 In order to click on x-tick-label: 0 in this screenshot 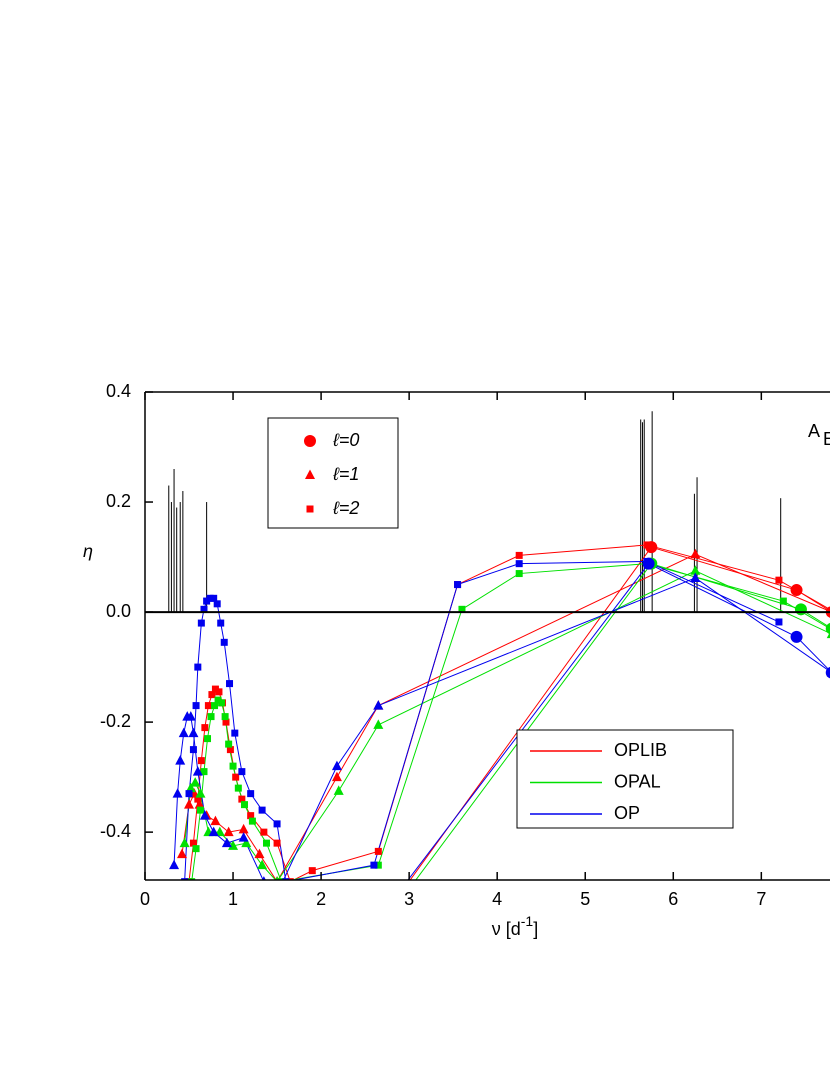, I will do `click(145, 899)`.